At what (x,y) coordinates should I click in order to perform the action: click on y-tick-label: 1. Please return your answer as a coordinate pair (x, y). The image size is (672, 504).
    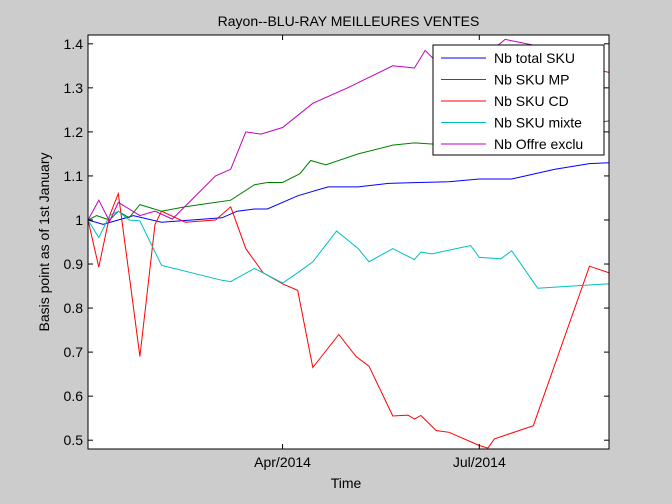
    Looking at the image, I should click on (79, 220).